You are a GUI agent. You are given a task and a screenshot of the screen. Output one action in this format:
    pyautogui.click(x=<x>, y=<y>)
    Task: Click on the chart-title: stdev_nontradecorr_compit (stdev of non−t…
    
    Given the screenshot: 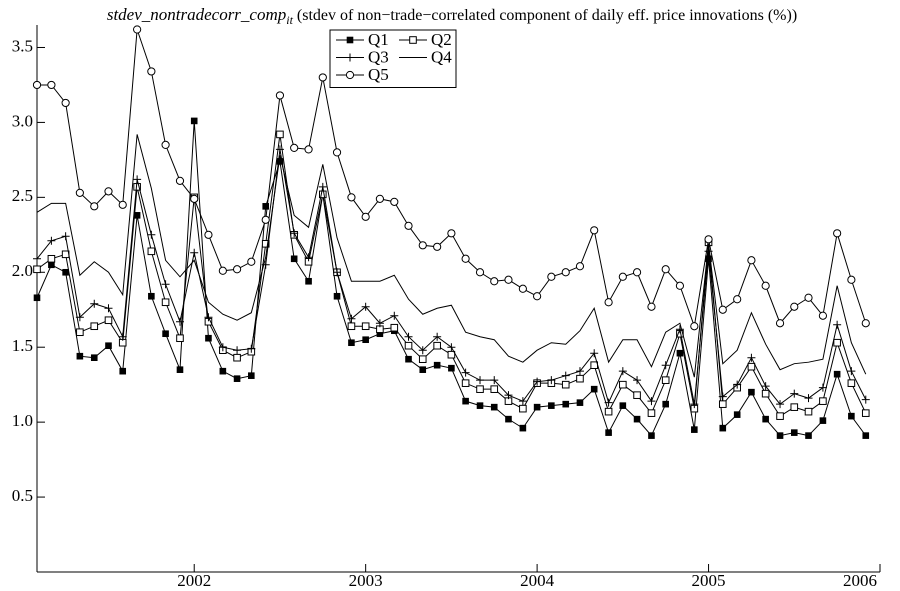 What is the action you would take?
    pyautogui.click(x=452, y=16)
    